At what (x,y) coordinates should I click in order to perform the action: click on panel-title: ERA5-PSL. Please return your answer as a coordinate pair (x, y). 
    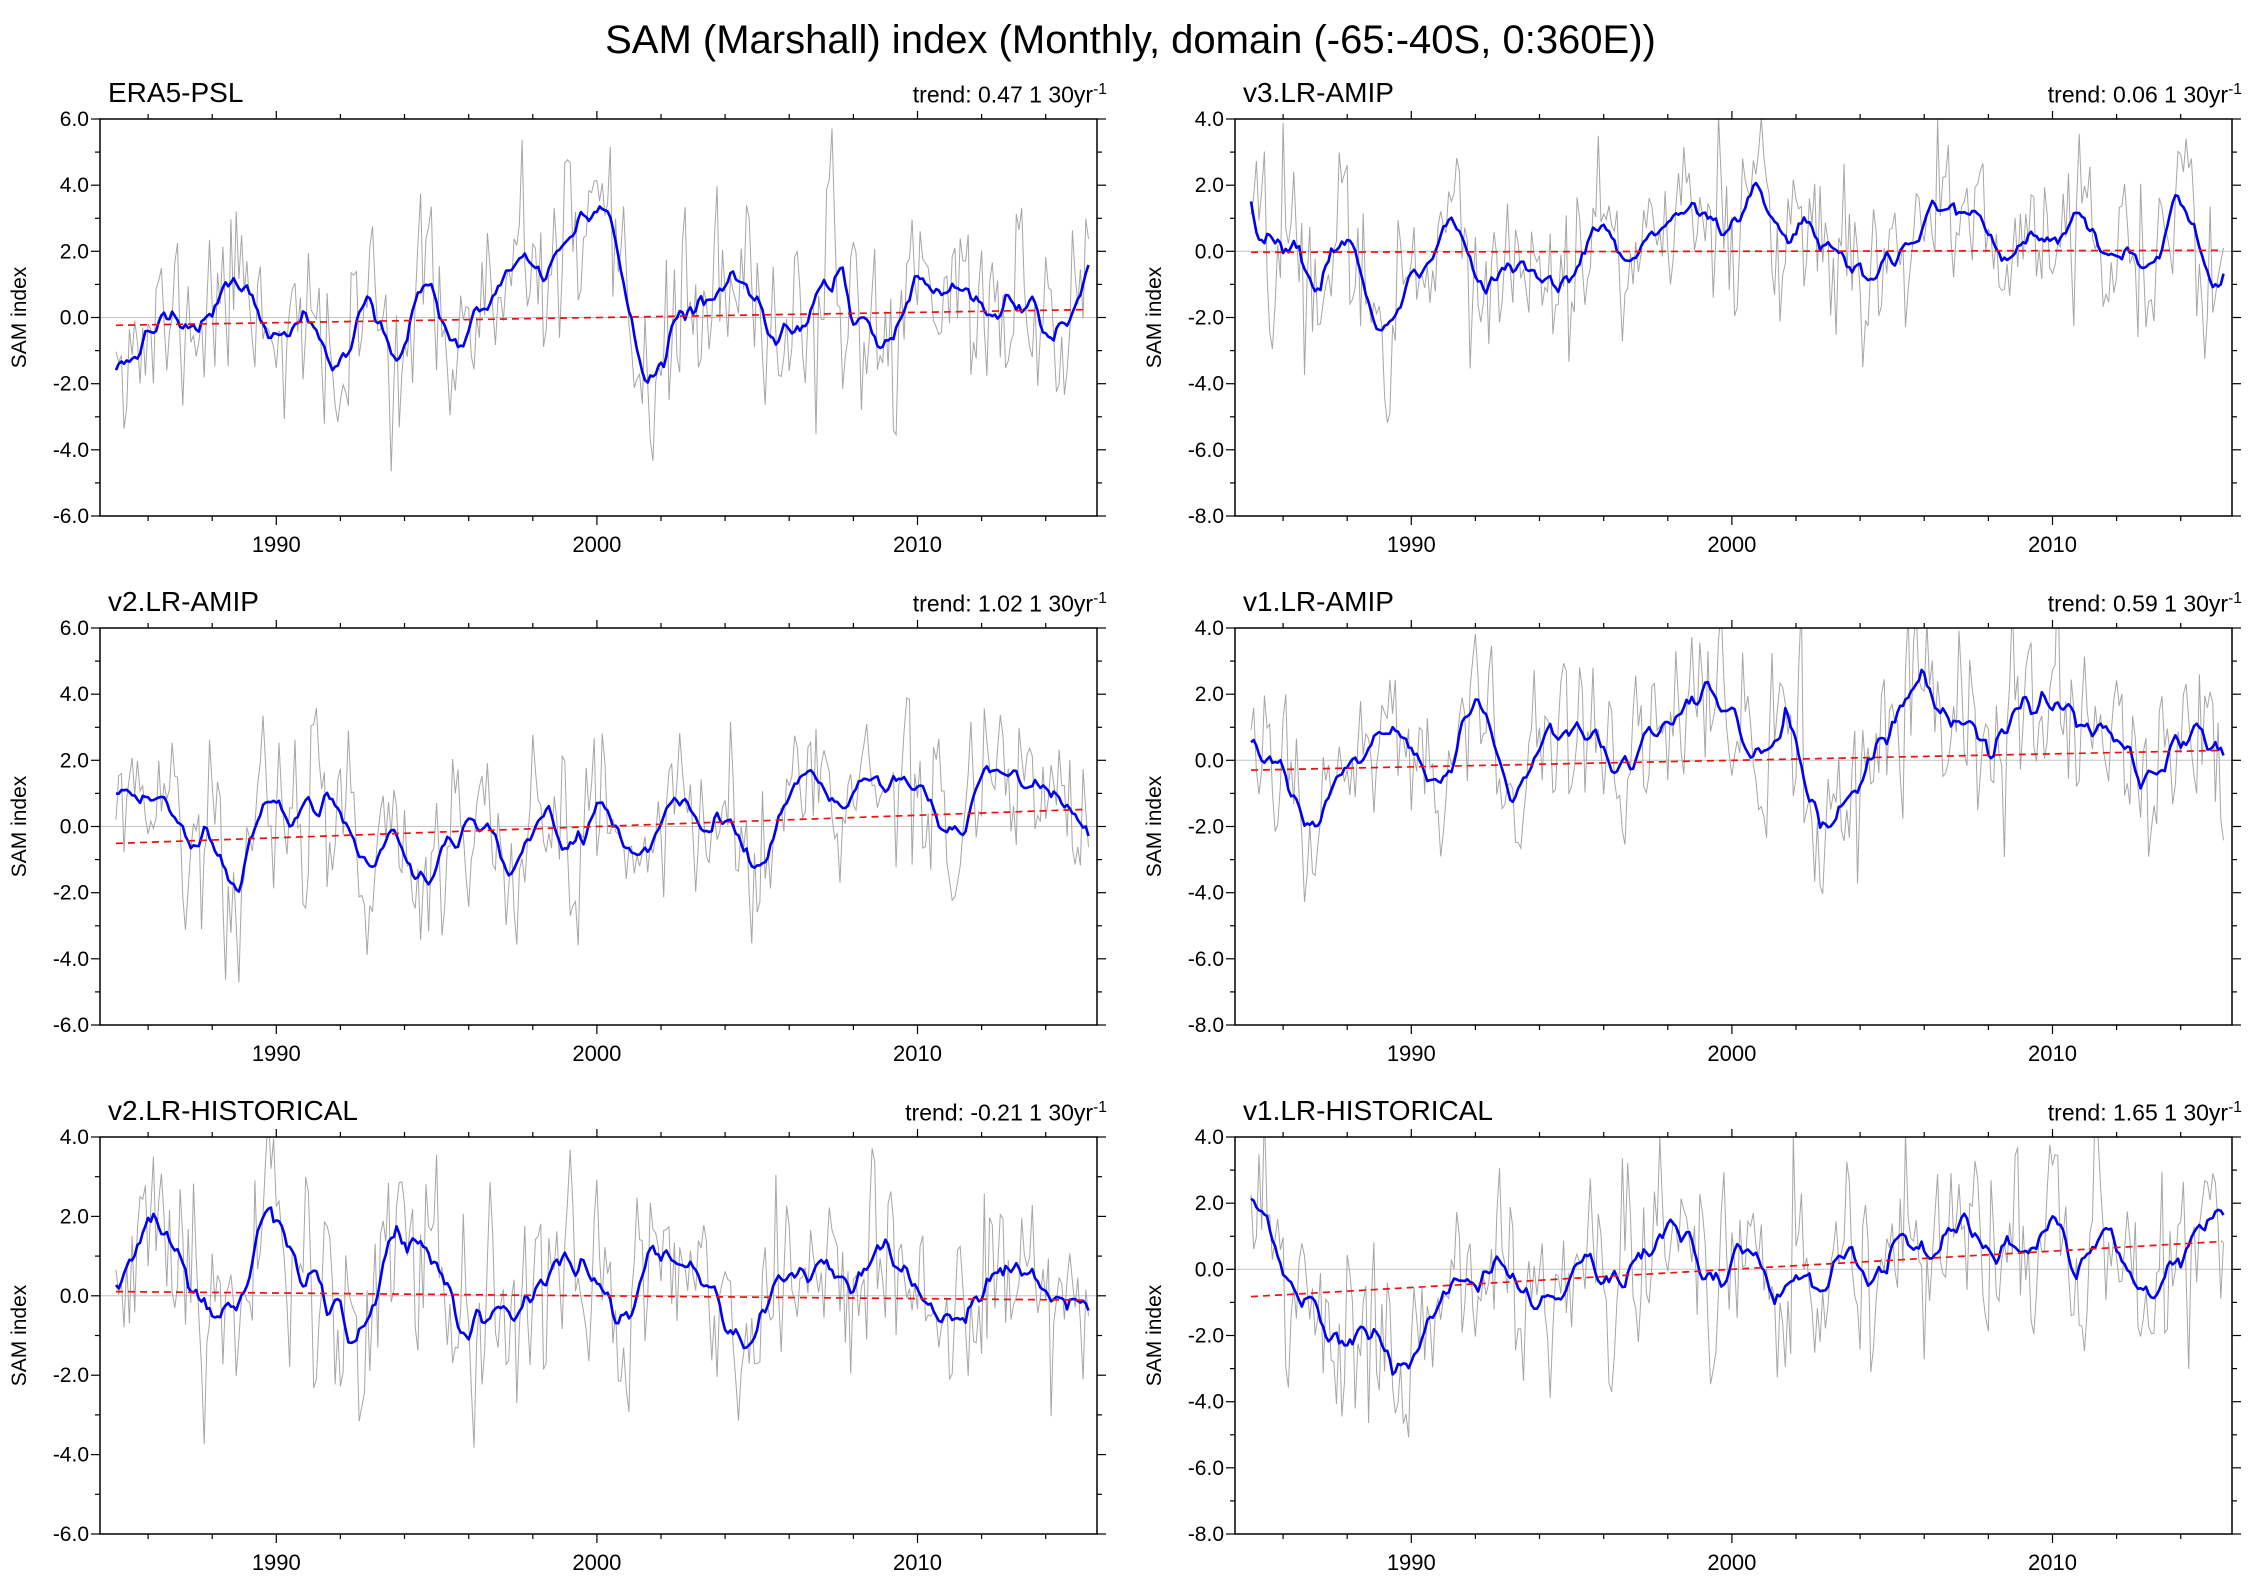
    Looking at the image, I should click on (176, 92).